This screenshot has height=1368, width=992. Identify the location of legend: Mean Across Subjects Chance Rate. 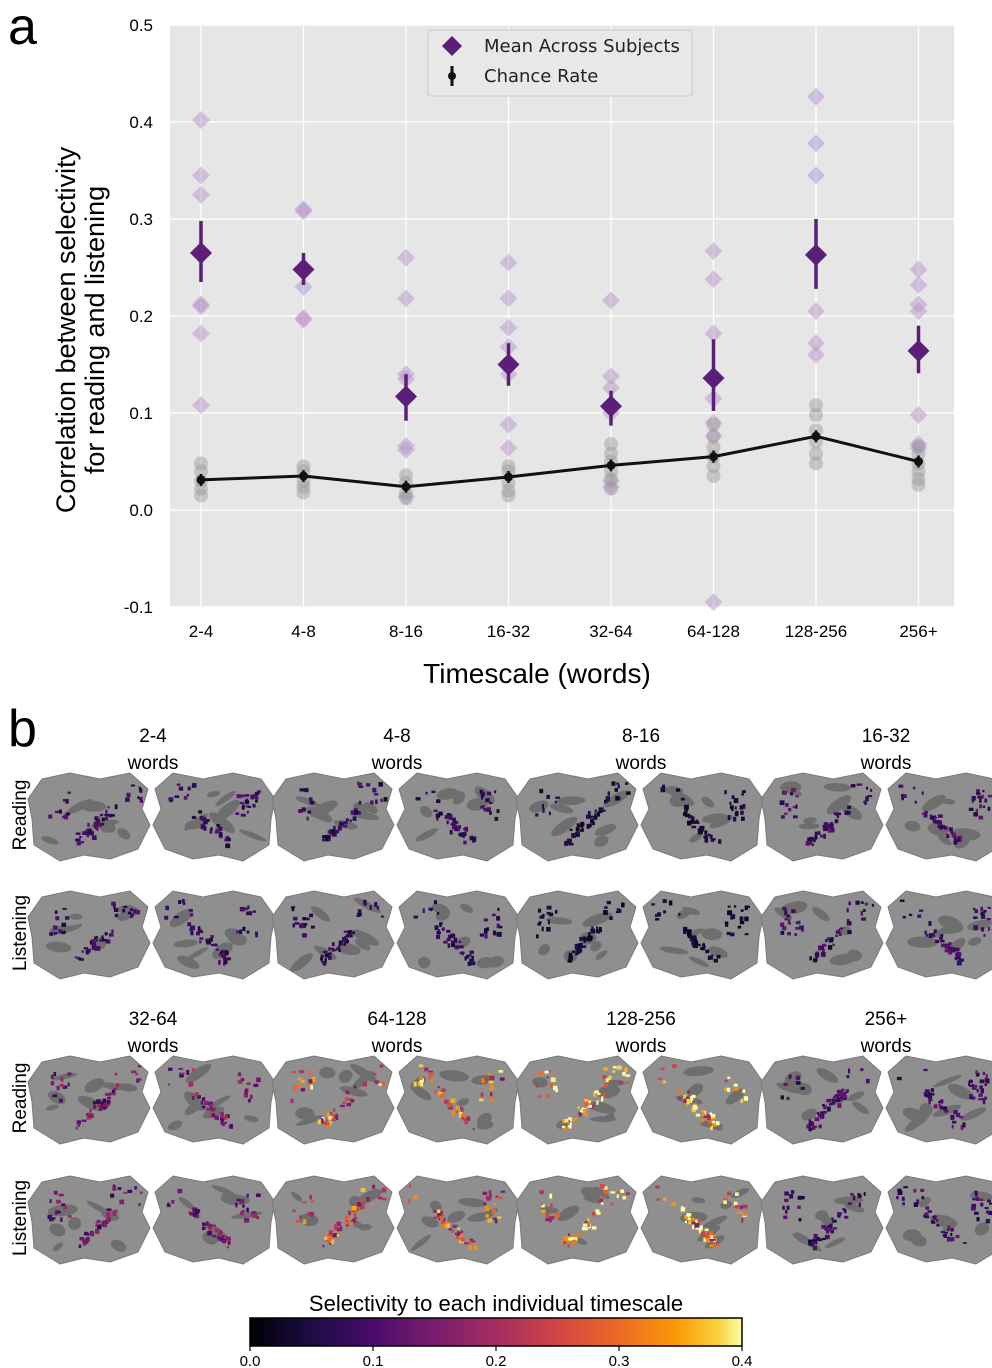
(560, 63).